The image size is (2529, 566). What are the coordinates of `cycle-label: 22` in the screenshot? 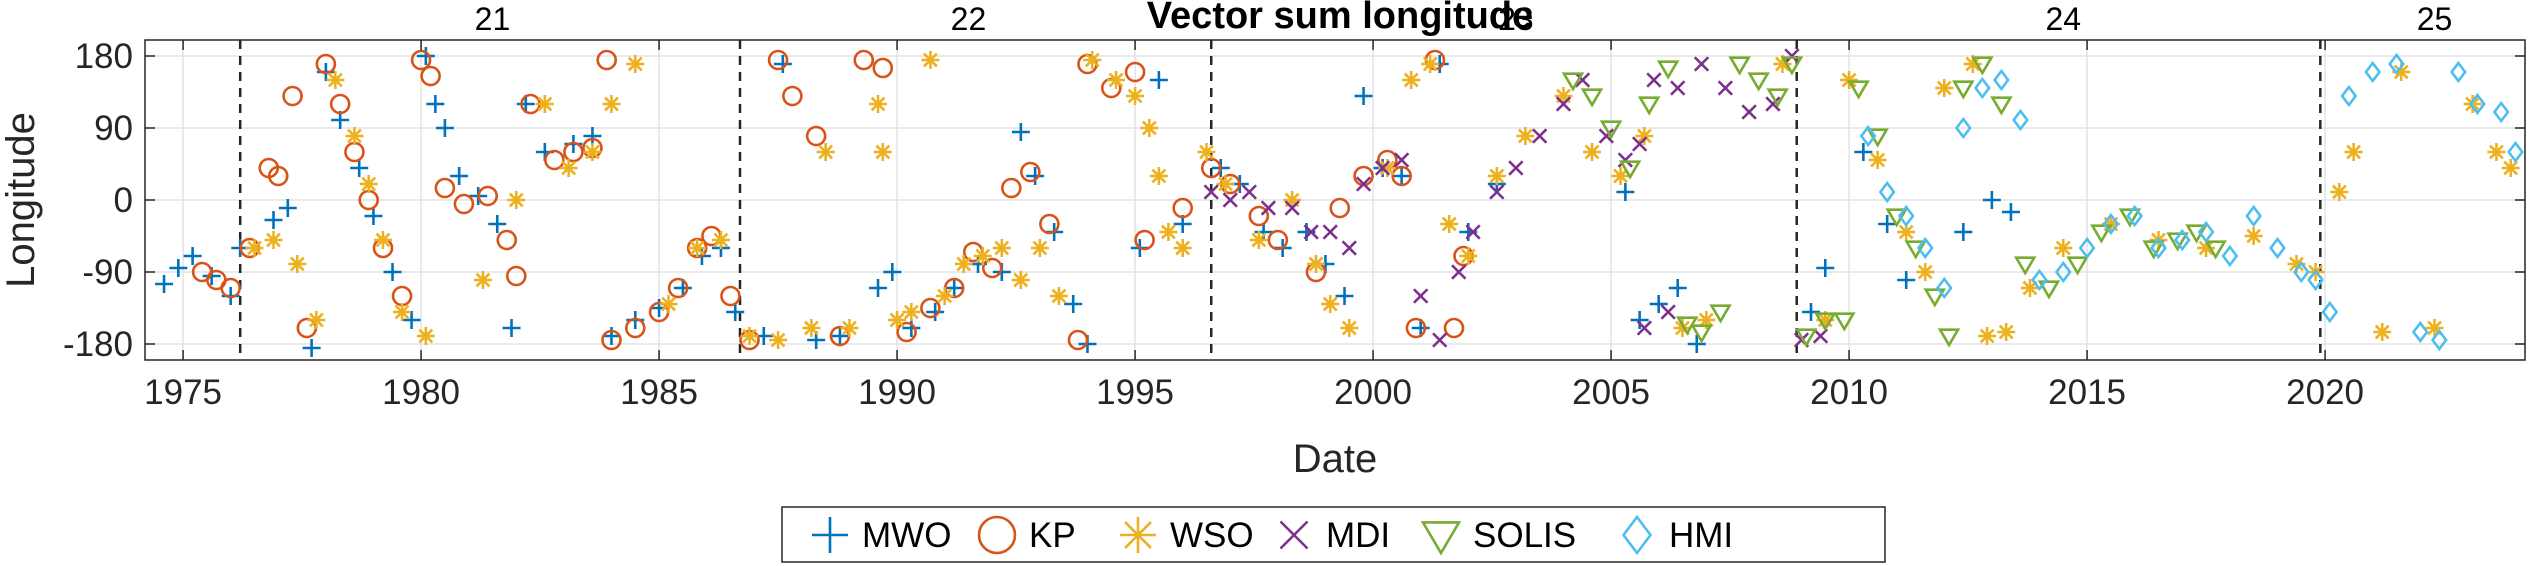 It's located at (969, 19).